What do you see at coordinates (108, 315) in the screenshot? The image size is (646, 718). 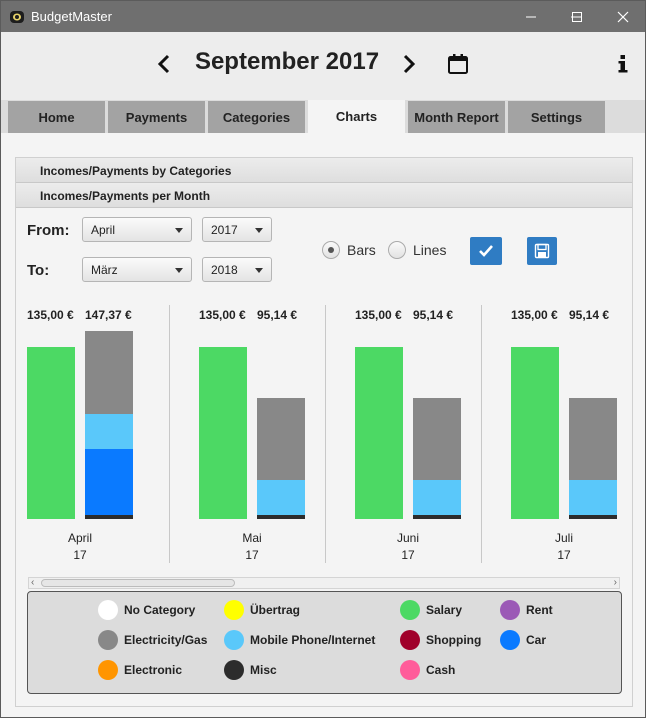 I see `payment-total-label: 147,37 €` at bounding box center [108, 315].